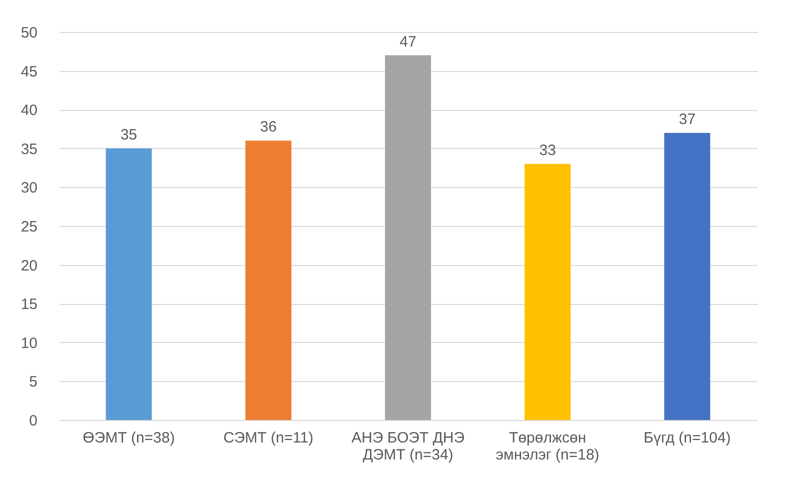  What do you see at coordinates (29, 111) in the screenshot?
I see `y-tick-label: 40` at bounding box center [29, 111].